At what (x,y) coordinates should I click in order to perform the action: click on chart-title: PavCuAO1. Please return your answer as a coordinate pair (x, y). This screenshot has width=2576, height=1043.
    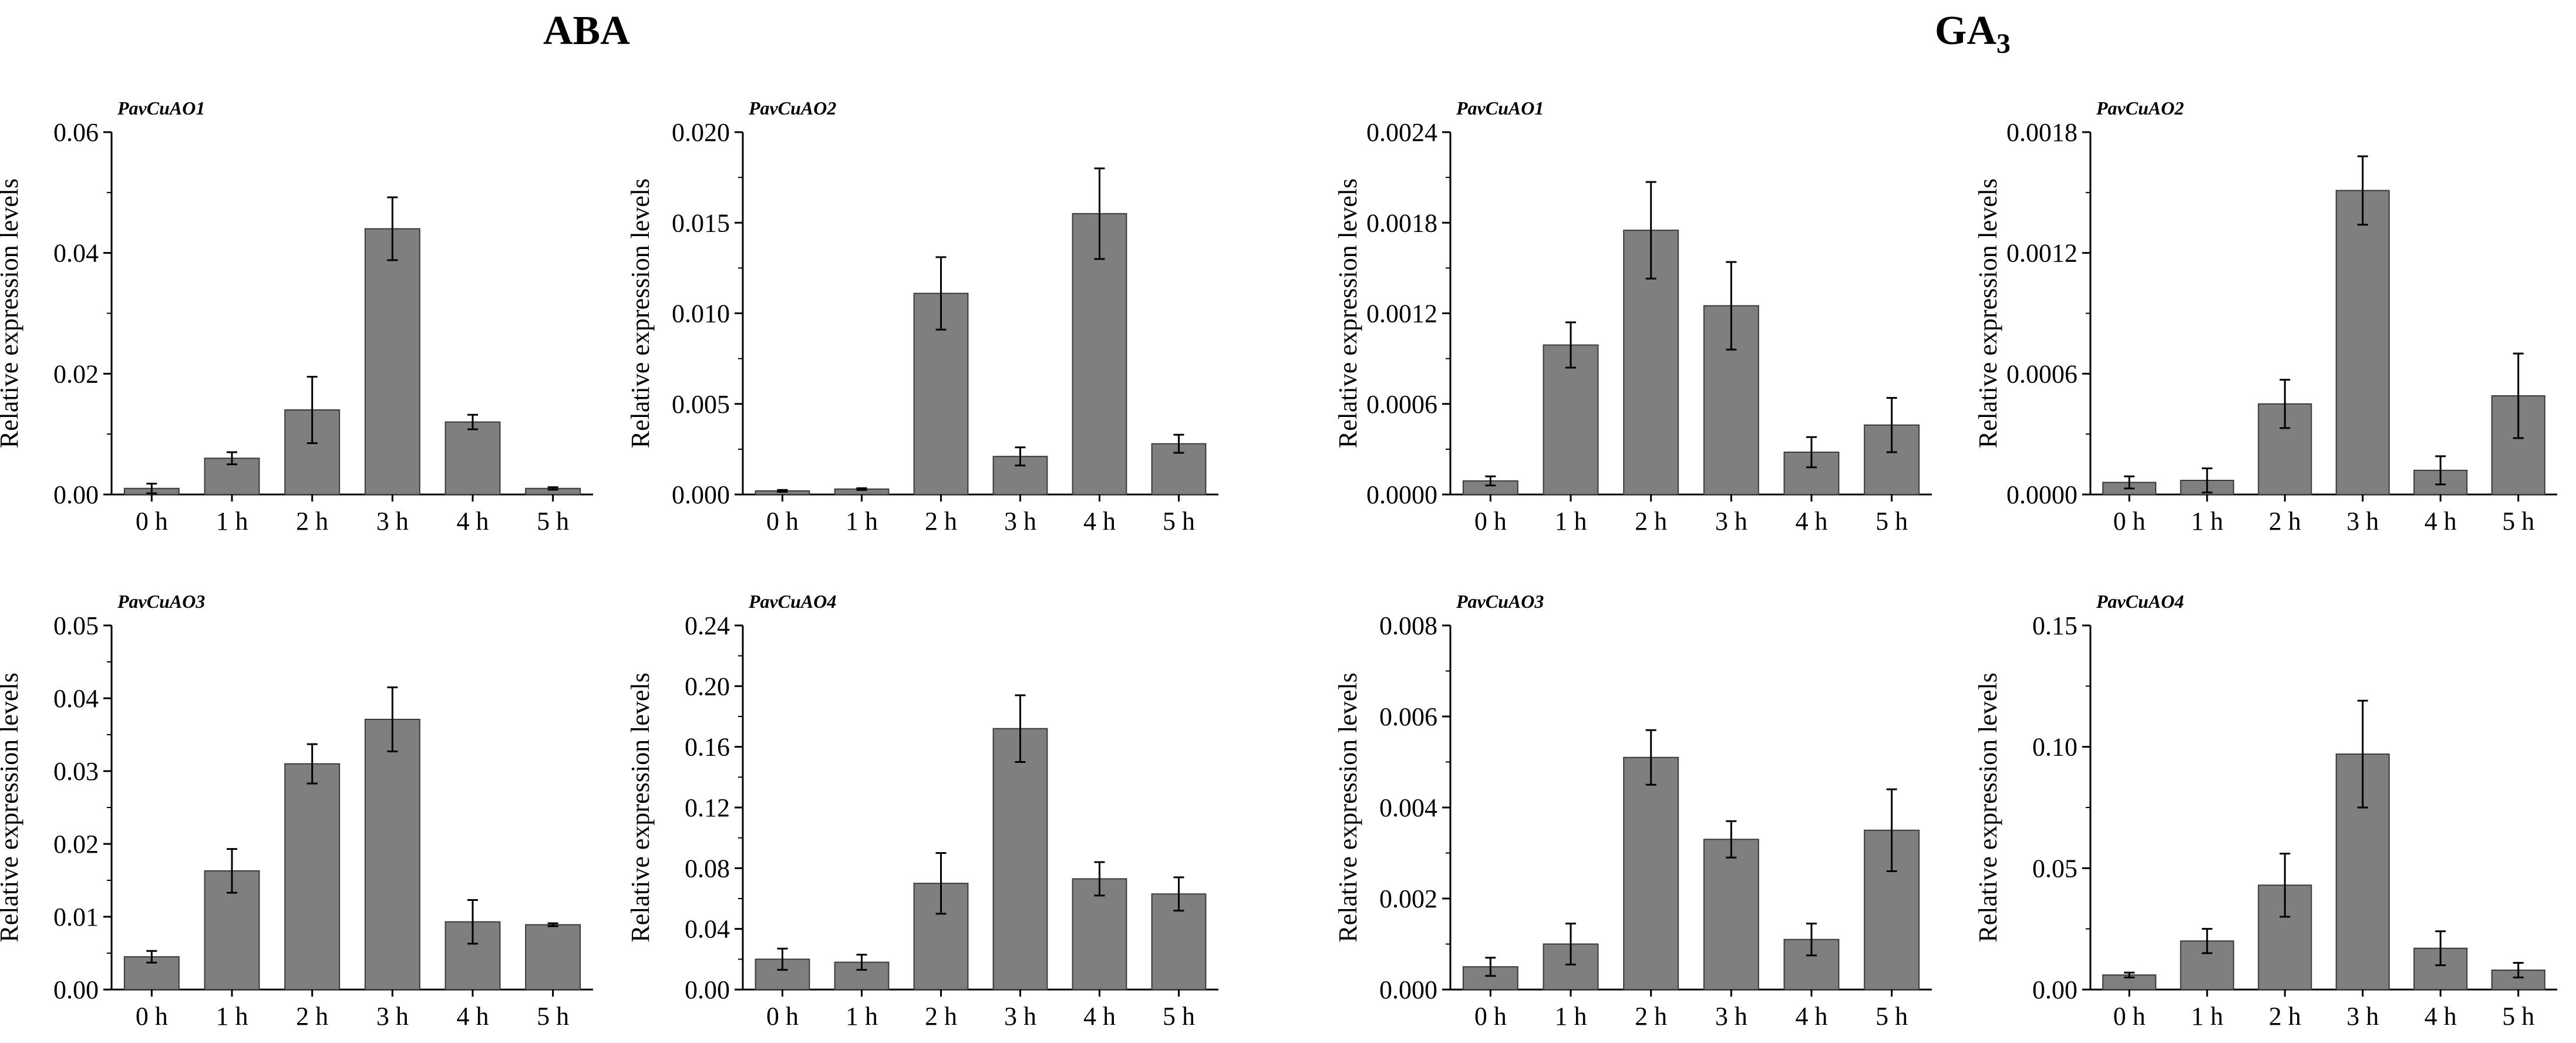
    Looking at the image, I should click on (161, 108).